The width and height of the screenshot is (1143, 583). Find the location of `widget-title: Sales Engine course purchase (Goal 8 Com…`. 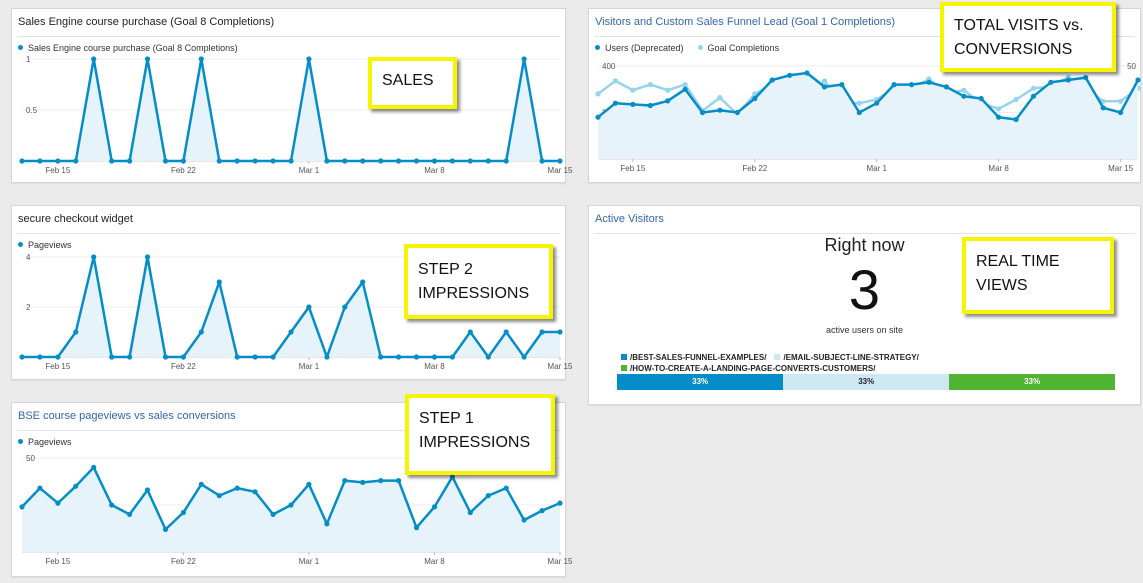

widget-title: Sales Engine course purchase (Goal 8 Com… is located at coordinates (146, 22).